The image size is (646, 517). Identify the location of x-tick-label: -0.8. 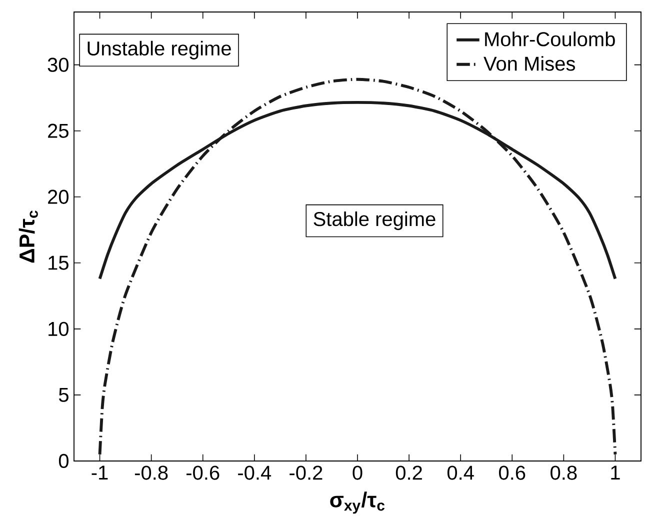
(151, 473).